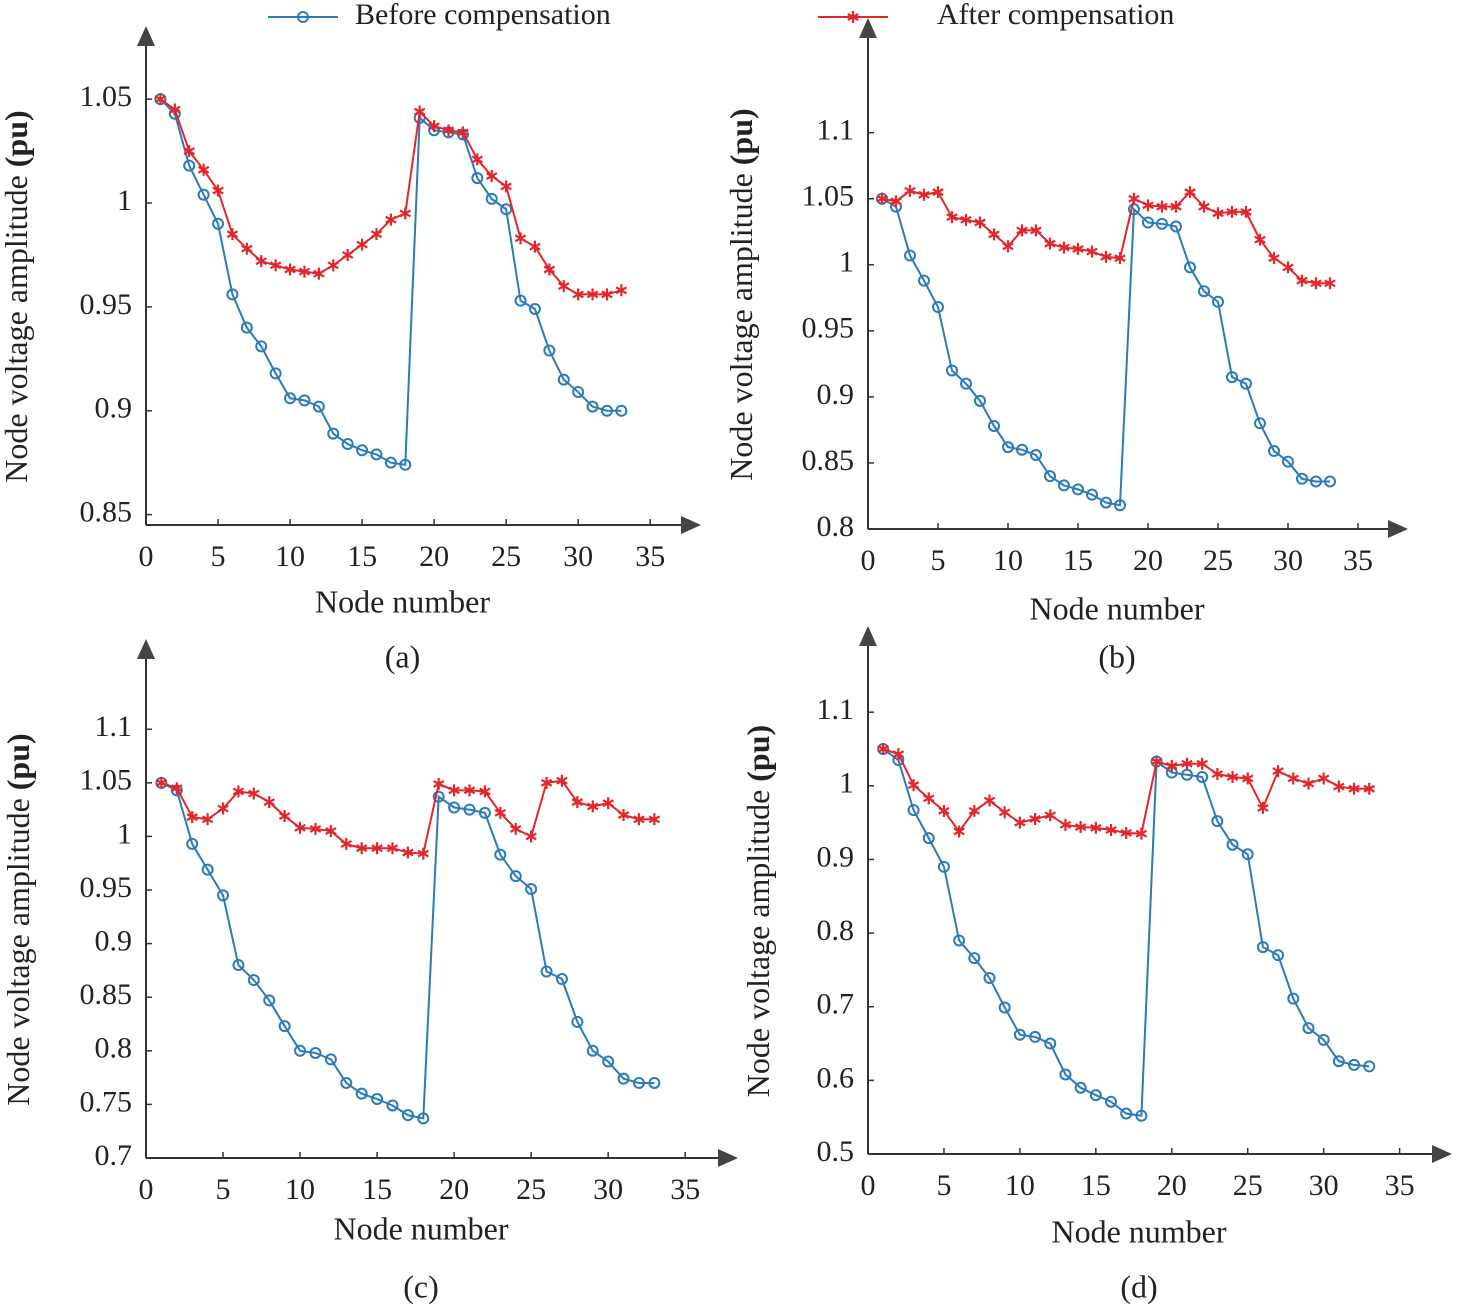  Describe the element at coordinates (1398, 529) in the screenshot. I see `x-axis-arrow` at that location.